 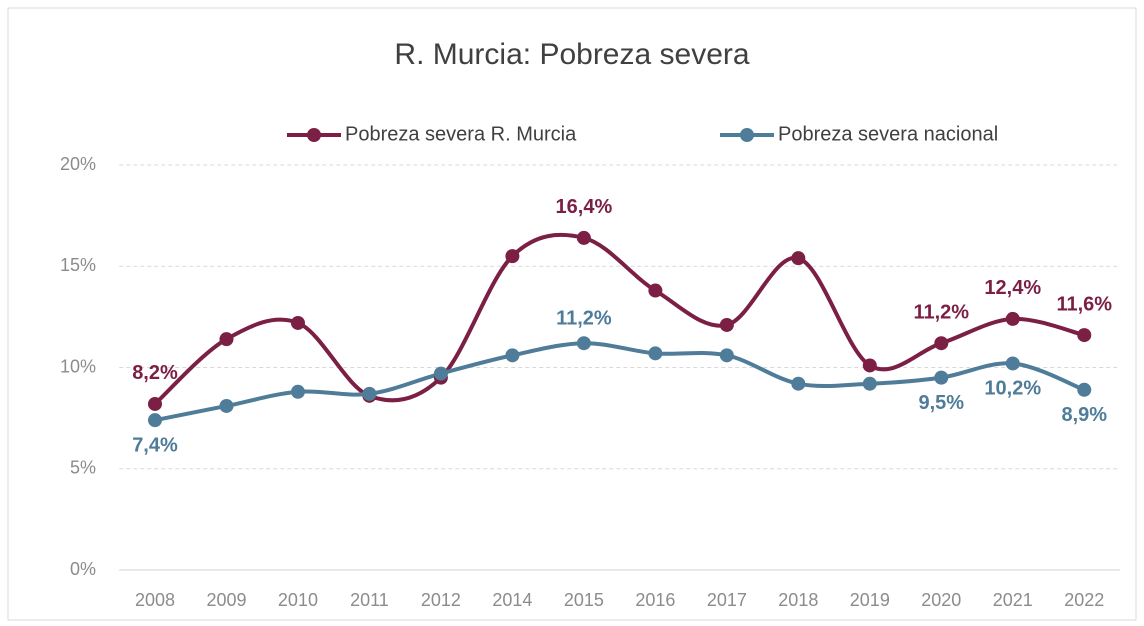 What do you see at coordinates (941, 403) in the screenshot?
I see `data-label: 9,5%` at bounding box center [941, 403].